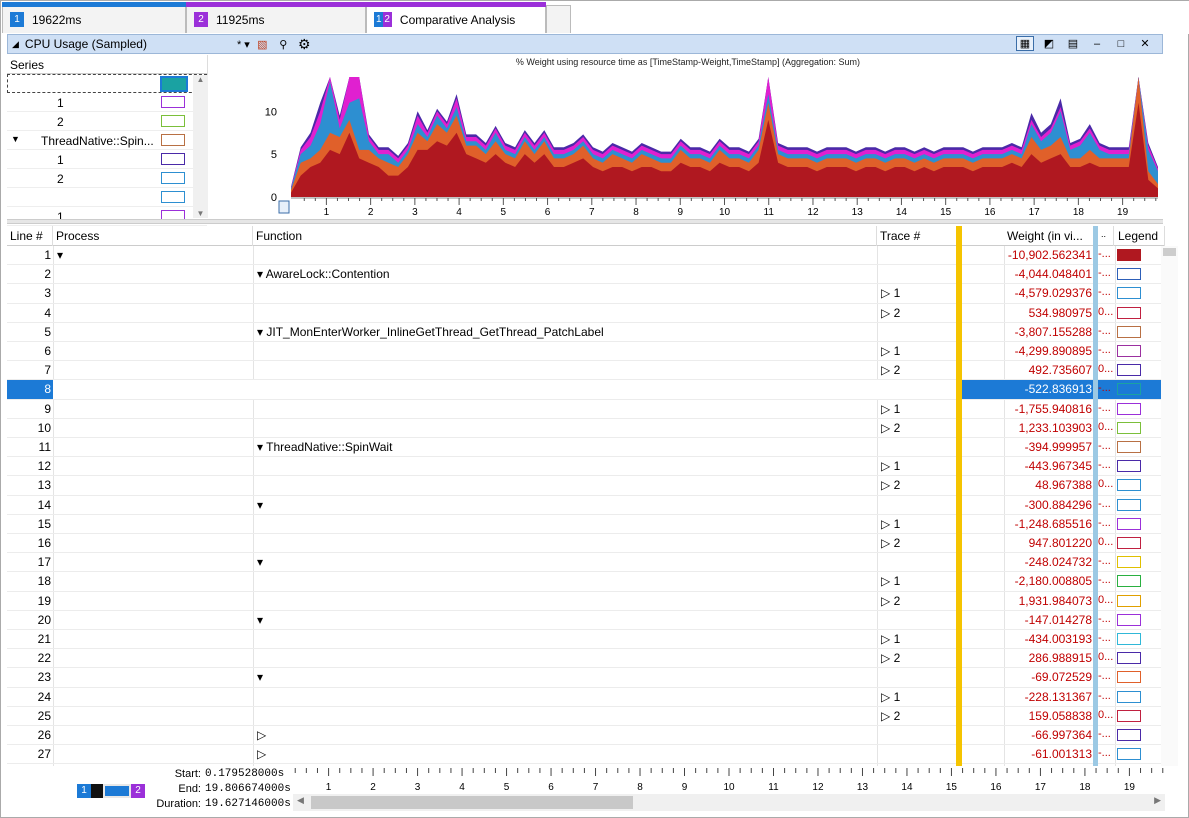  What do you see at coordinates (1145, 44) in the screenshot?
I see `close-icon: ✕` at bounding box center [1145, 44].